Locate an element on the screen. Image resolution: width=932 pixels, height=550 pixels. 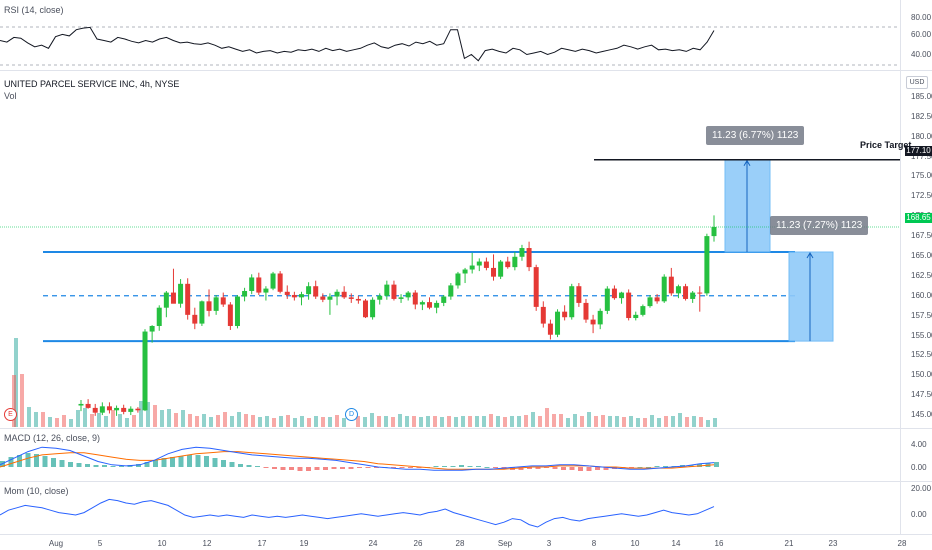
projection-arrowhead-upper is located at coordinates (747, 163).